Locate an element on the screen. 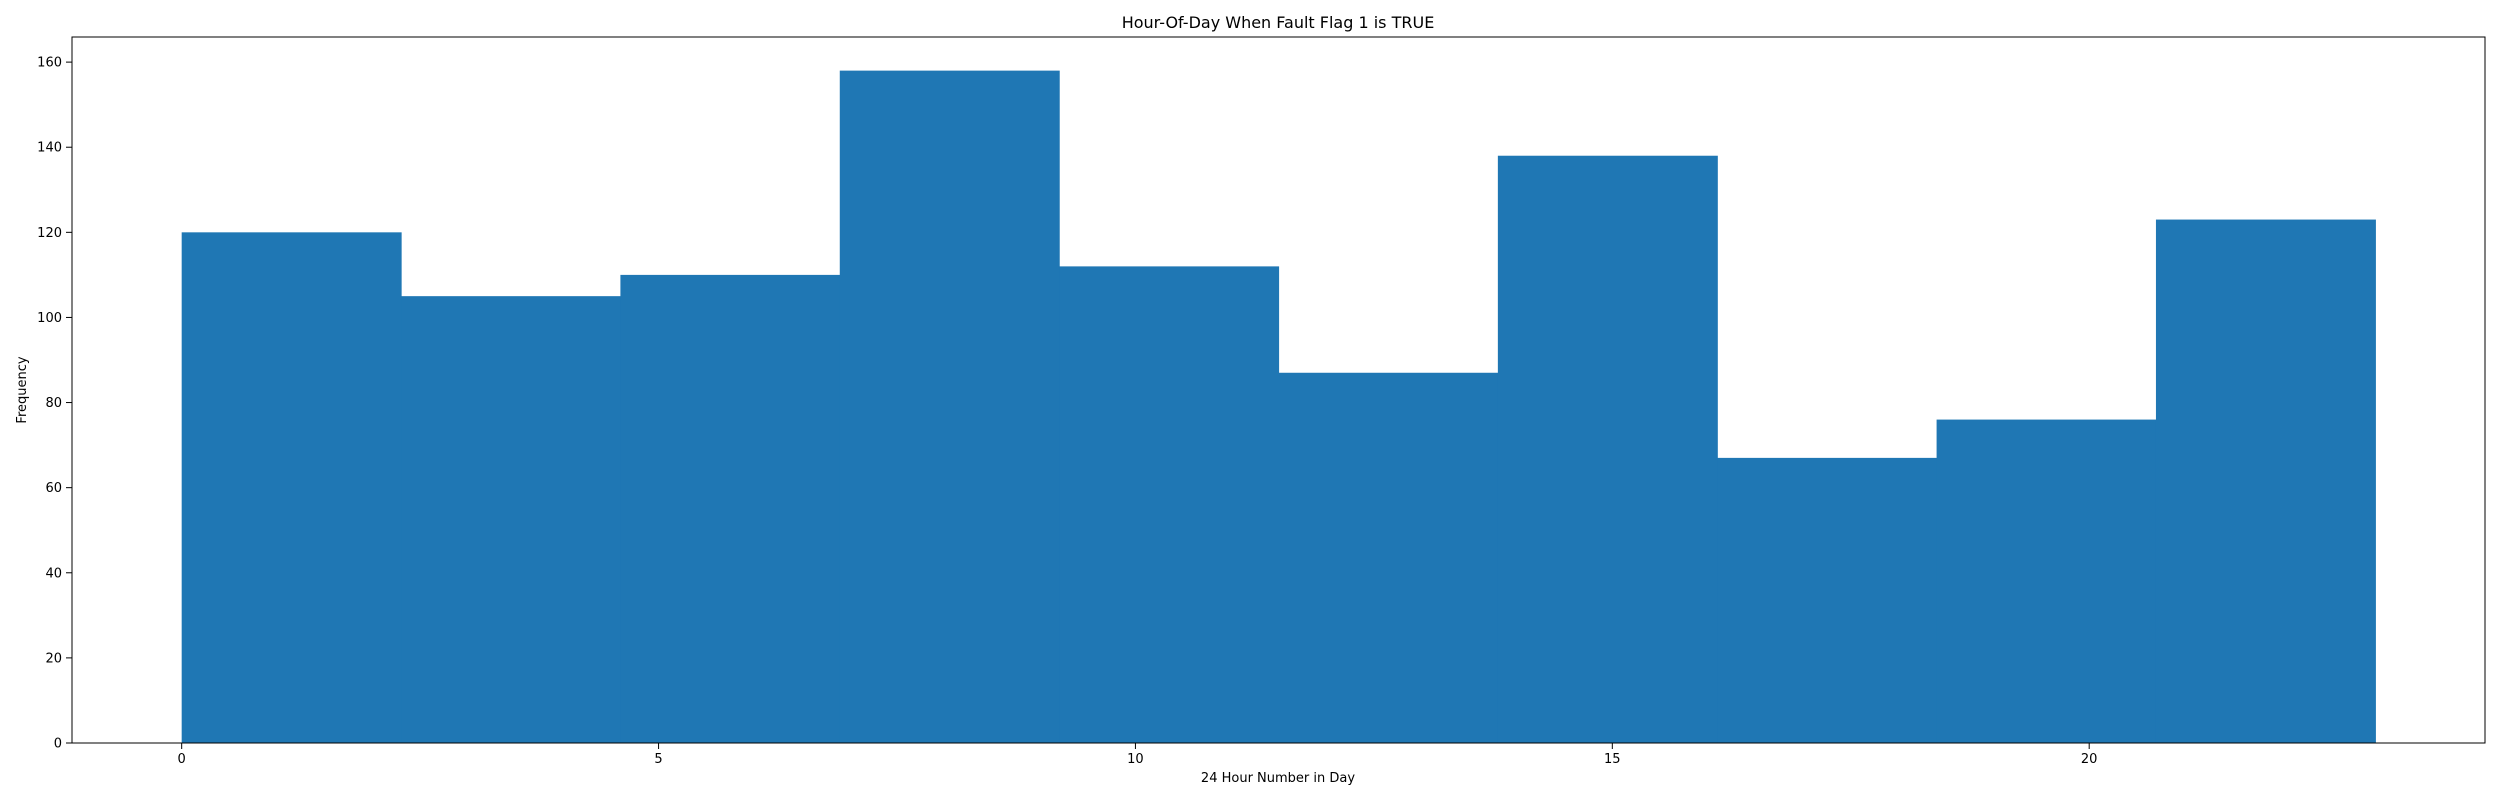 This screenshot has height=800, width=2500. x-tick-label: 5 is located at coordinates (658, 759).